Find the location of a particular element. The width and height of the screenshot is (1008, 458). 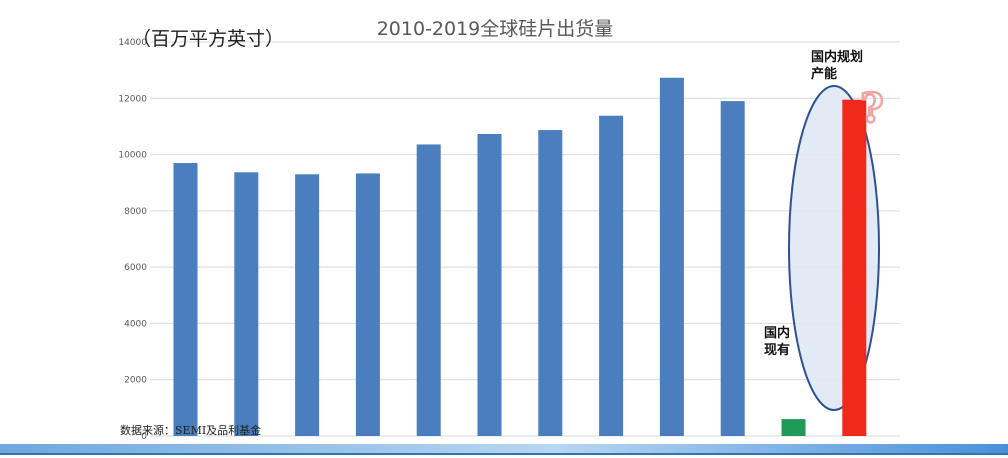

y-axis-unit: （百万平方英寸） is located at coordinates (208, 39).